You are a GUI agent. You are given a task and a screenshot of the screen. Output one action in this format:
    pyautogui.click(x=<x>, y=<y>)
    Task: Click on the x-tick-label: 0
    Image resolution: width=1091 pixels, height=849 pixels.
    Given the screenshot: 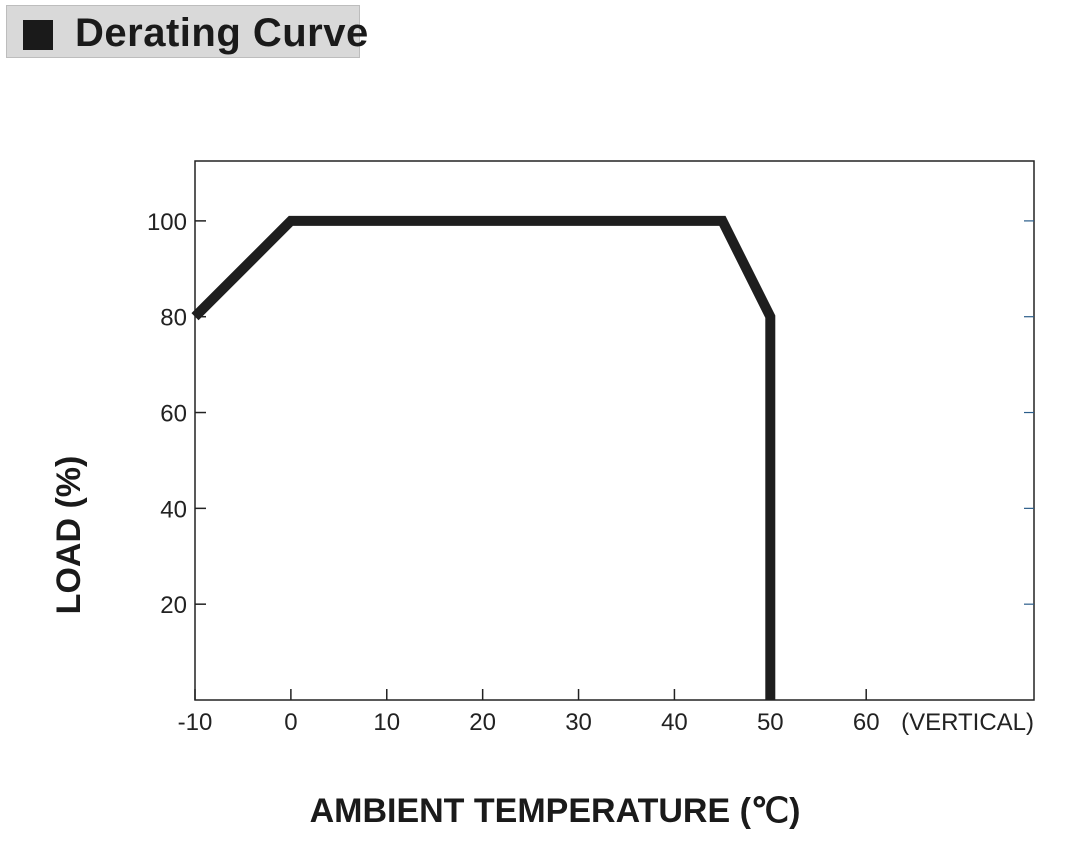 What is the action you would take?
    pyautogui.click(x=290, y=722)
    